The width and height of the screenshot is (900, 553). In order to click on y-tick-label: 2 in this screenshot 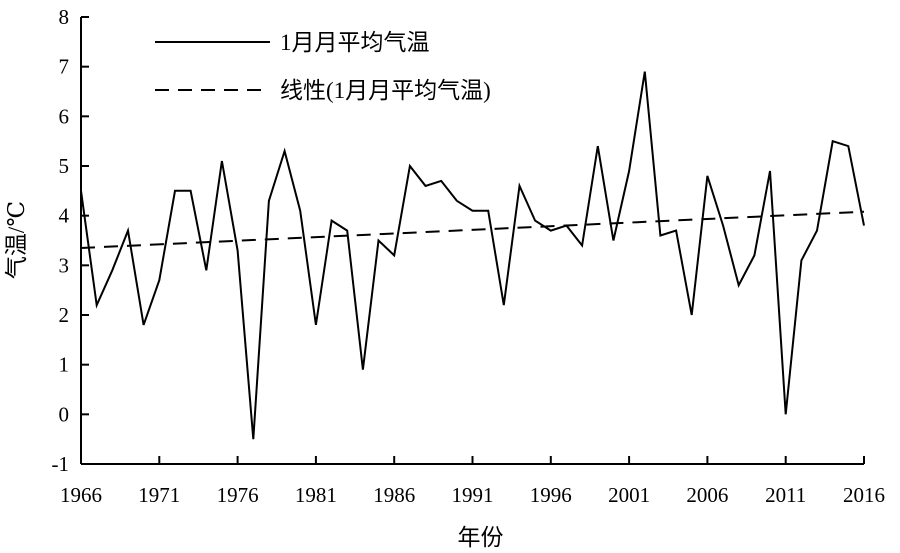, I will do `click(64, 315)`.